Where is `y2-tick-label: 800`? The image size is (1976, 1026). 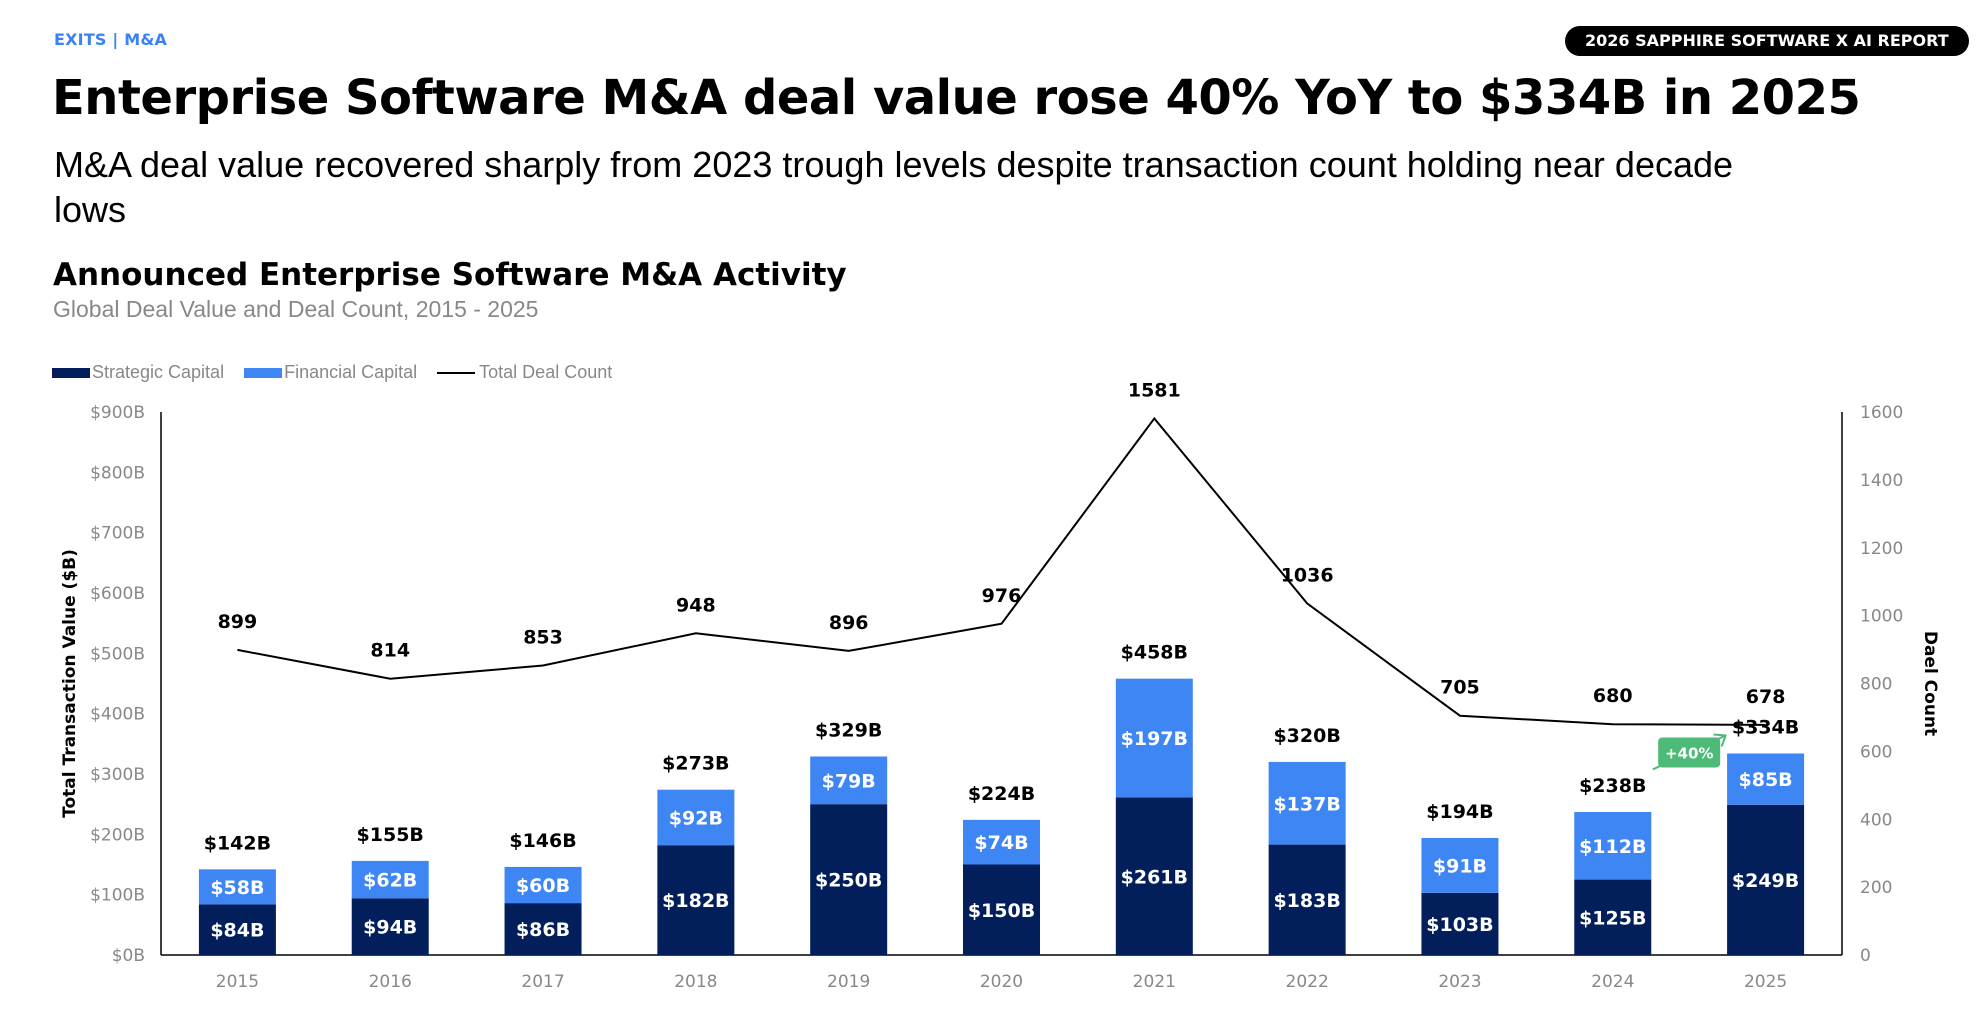
y2-tick-label: 800 is located at coordinates (1876, 685).